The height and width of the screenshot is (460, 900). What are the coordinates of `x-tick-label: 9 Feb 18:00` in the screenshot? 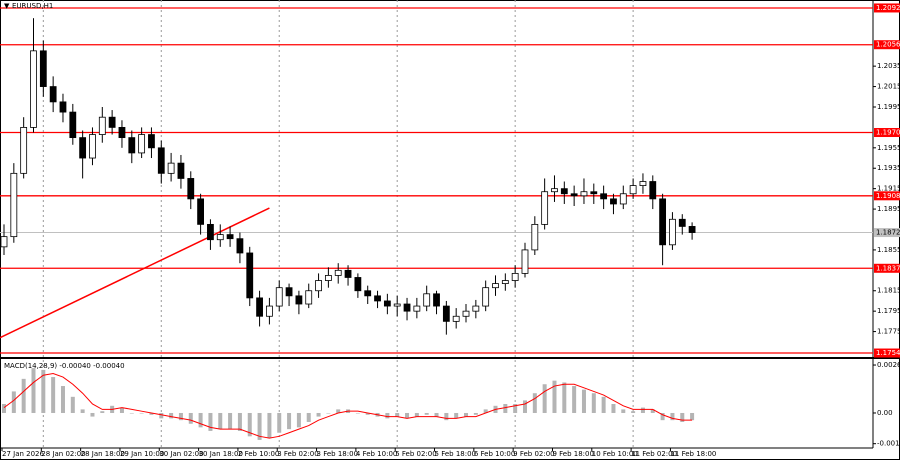 It's located at (572, 454).